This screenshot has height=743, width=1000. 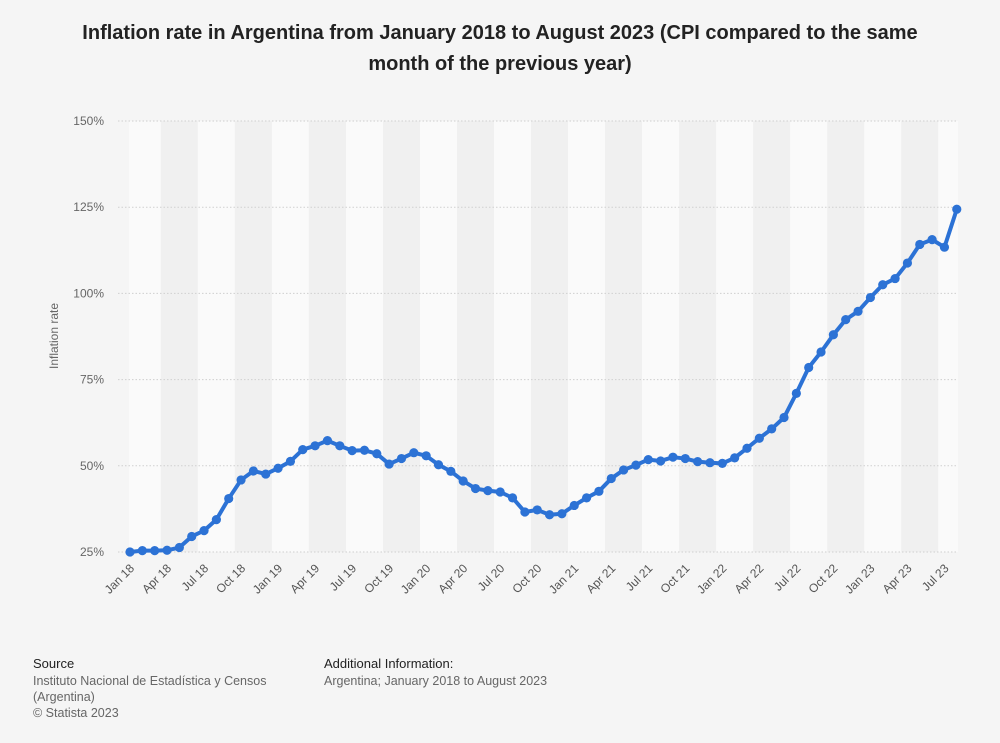 What do you see at coordinates (88, 336) in the screenshot?
I see `y-axis-ticks: 25% 50% 75% 100% 125% 150%` at bounding box center [88, 336].